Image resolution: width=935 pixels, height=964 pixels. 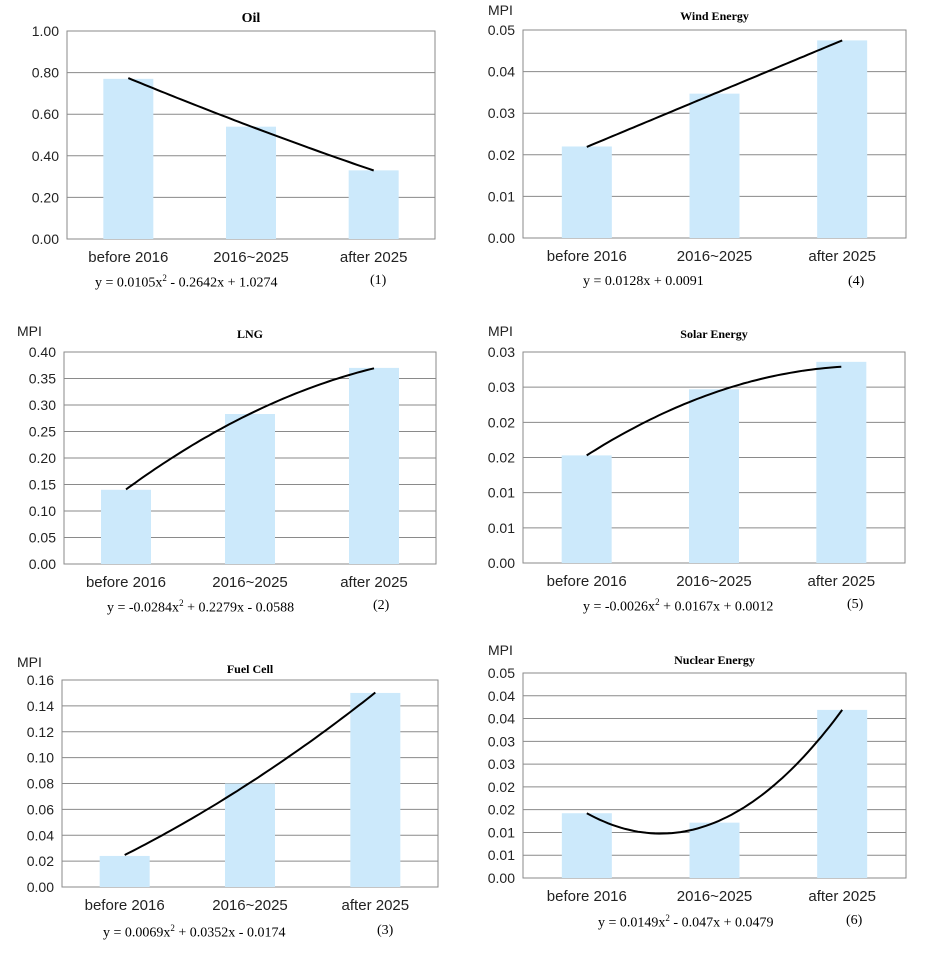 I want to click on y-tick-label: 1.00, so click(x=45, y=31).